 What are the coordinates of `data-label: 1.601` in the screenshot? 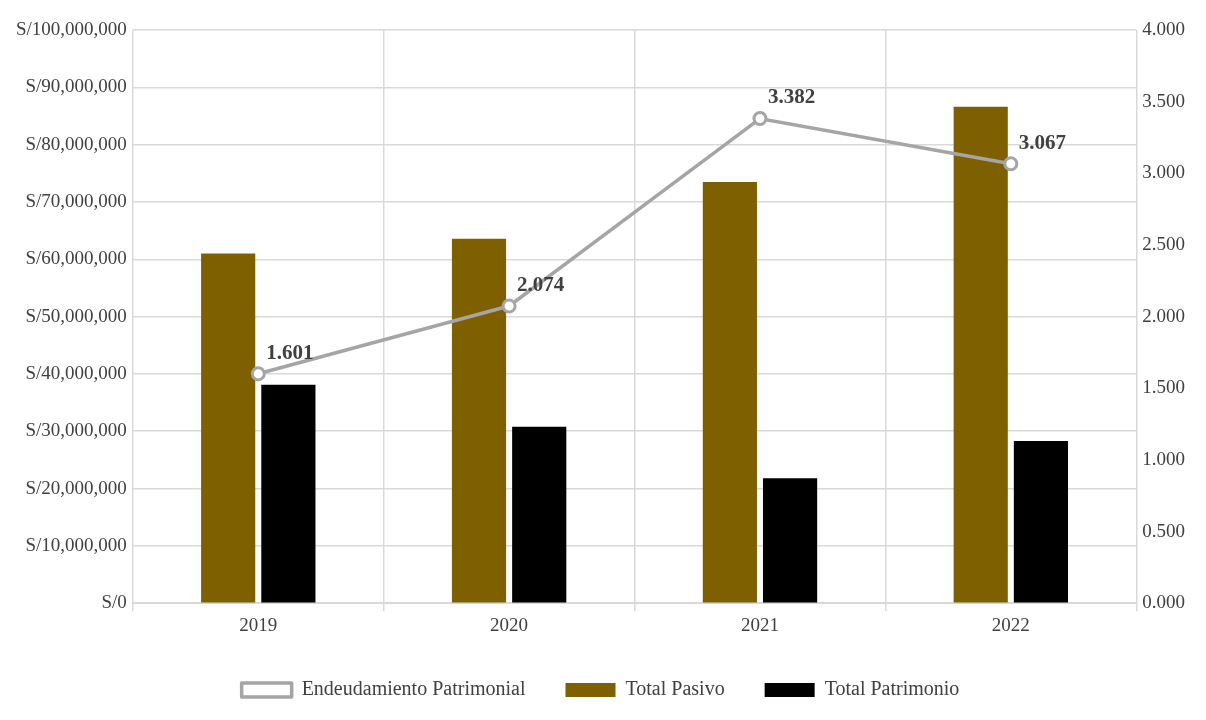 It's located at (290, 351).